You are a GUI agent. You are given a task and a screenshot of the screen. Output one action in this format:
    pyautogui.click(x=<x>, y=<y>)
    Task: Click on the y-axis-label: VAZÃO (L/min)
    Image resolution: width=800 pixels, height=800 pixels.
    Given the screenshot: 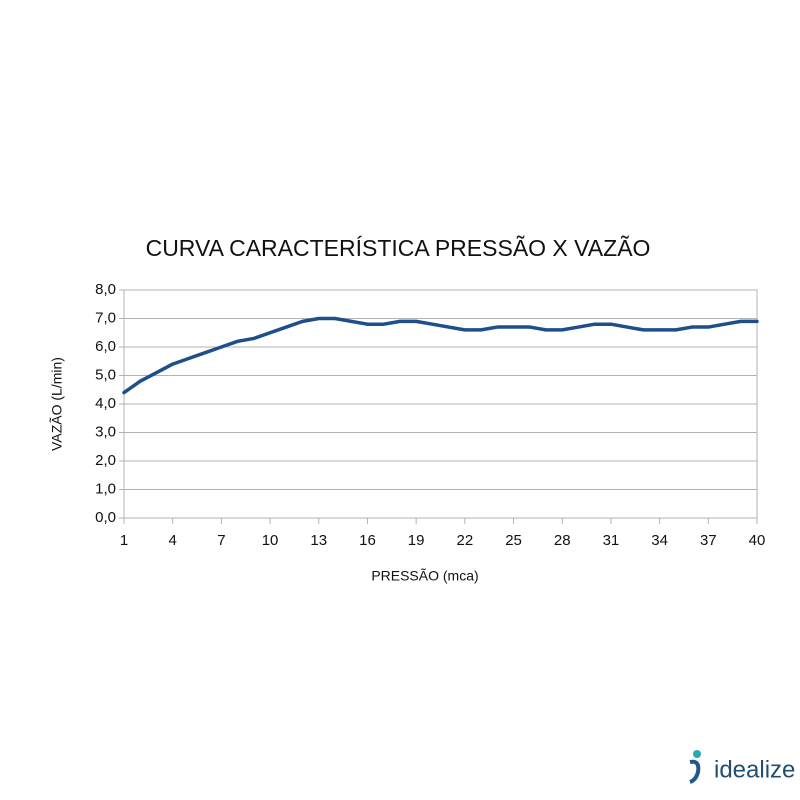 What is the action you would take?
    pyautogui.click(x=57, y=404)
    